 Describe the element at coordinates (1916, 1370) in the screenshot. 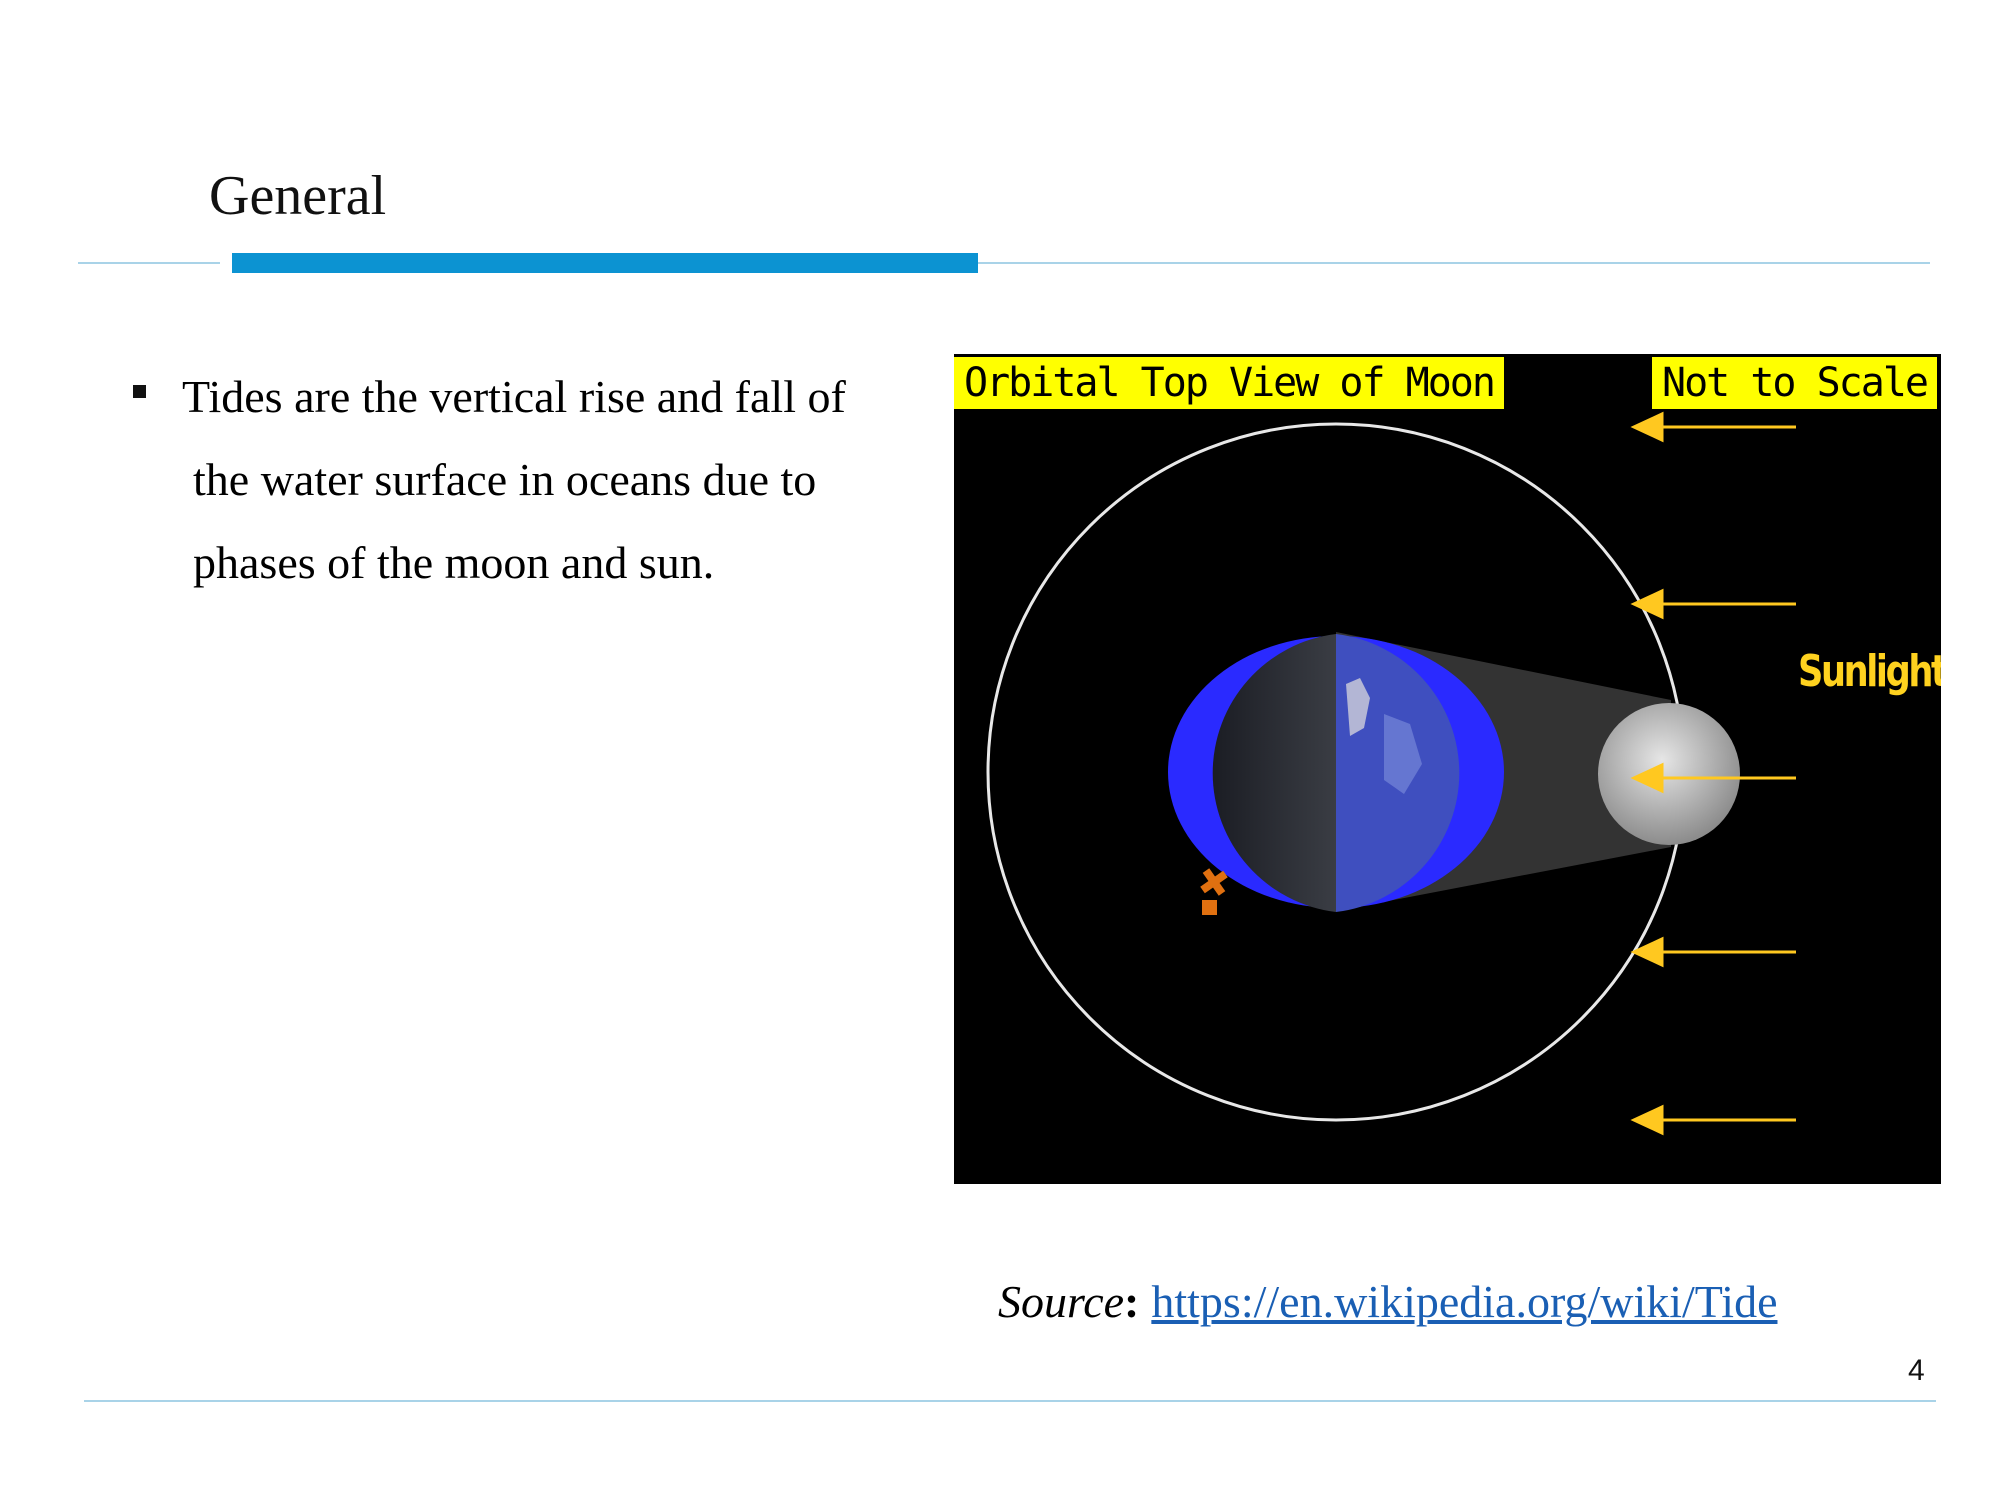

I see `page-number: 4` at that location.